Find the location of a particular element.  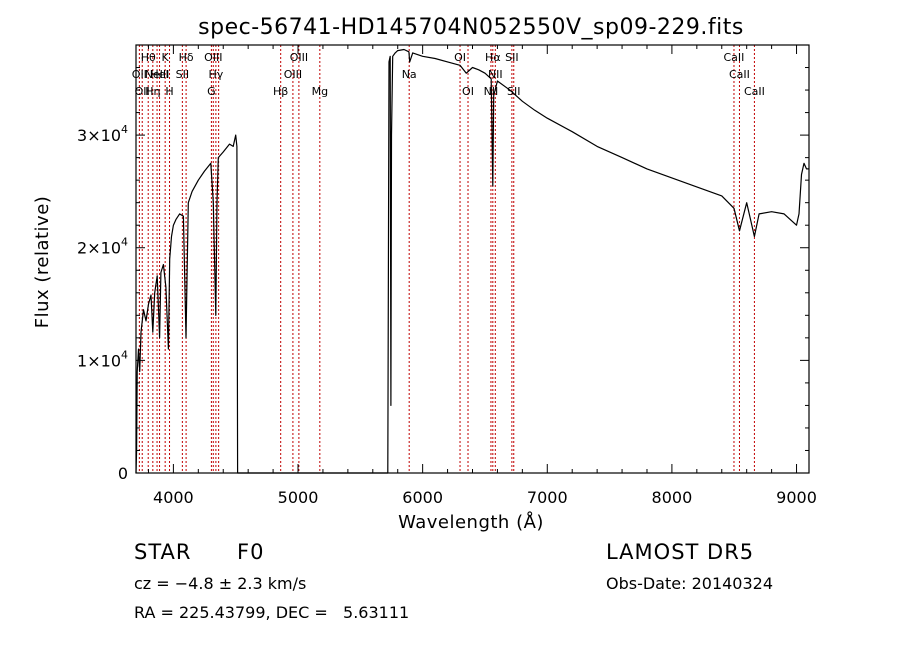

line-label-9: Hδ is located at coordinates (186, 57).